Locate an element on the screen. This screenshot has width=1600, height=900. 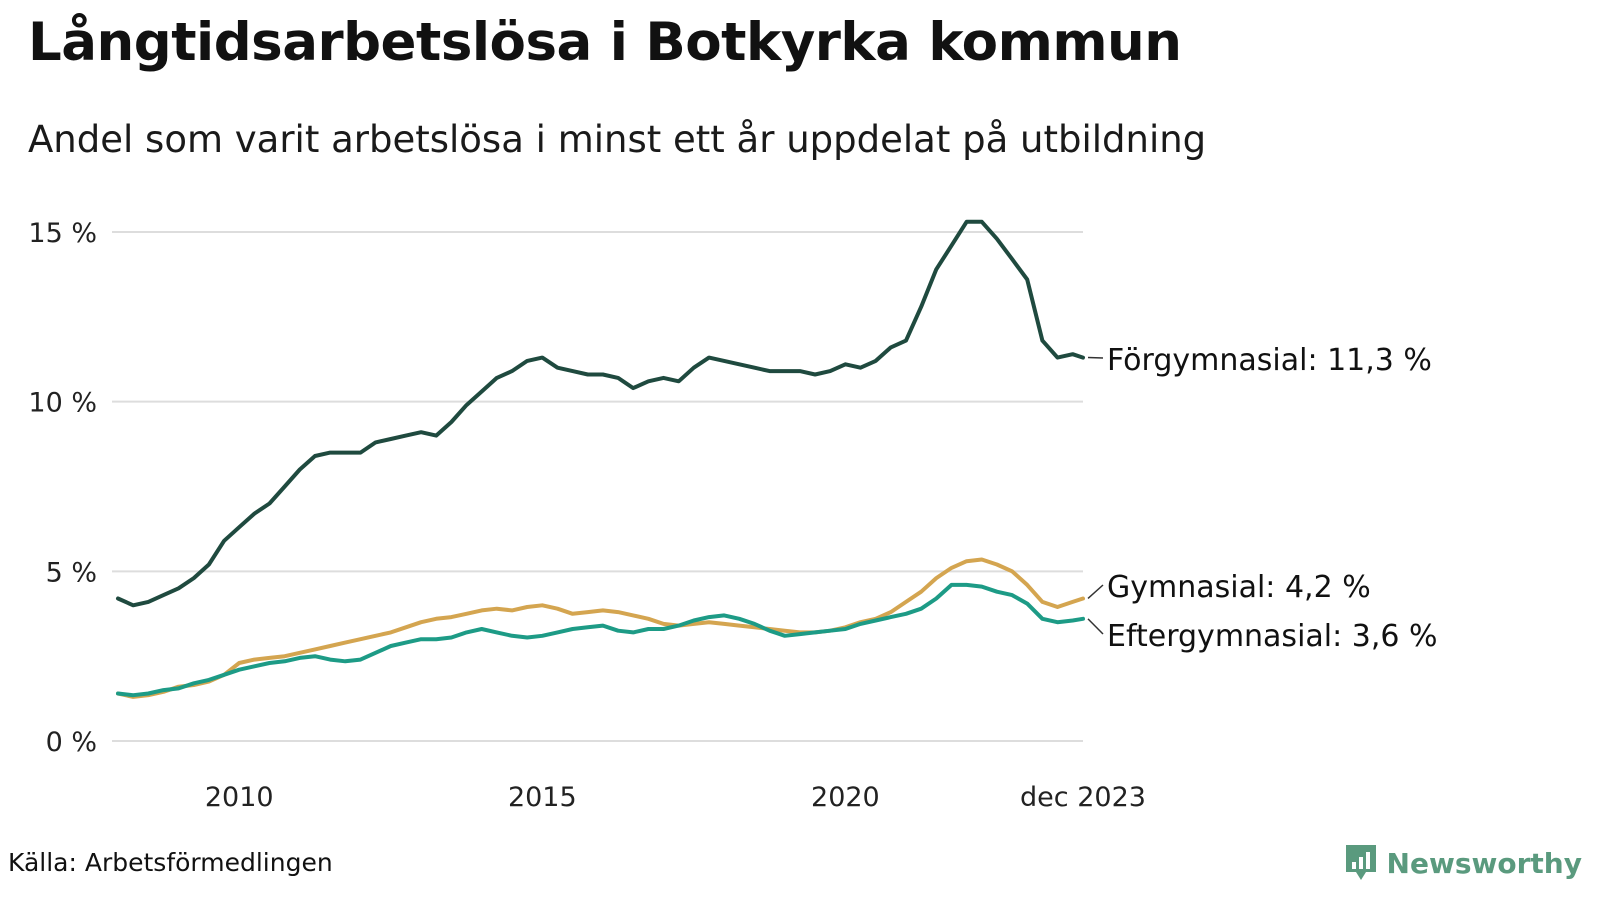
brand-logo: Newsworthy is located at coordinates (1462, 863).